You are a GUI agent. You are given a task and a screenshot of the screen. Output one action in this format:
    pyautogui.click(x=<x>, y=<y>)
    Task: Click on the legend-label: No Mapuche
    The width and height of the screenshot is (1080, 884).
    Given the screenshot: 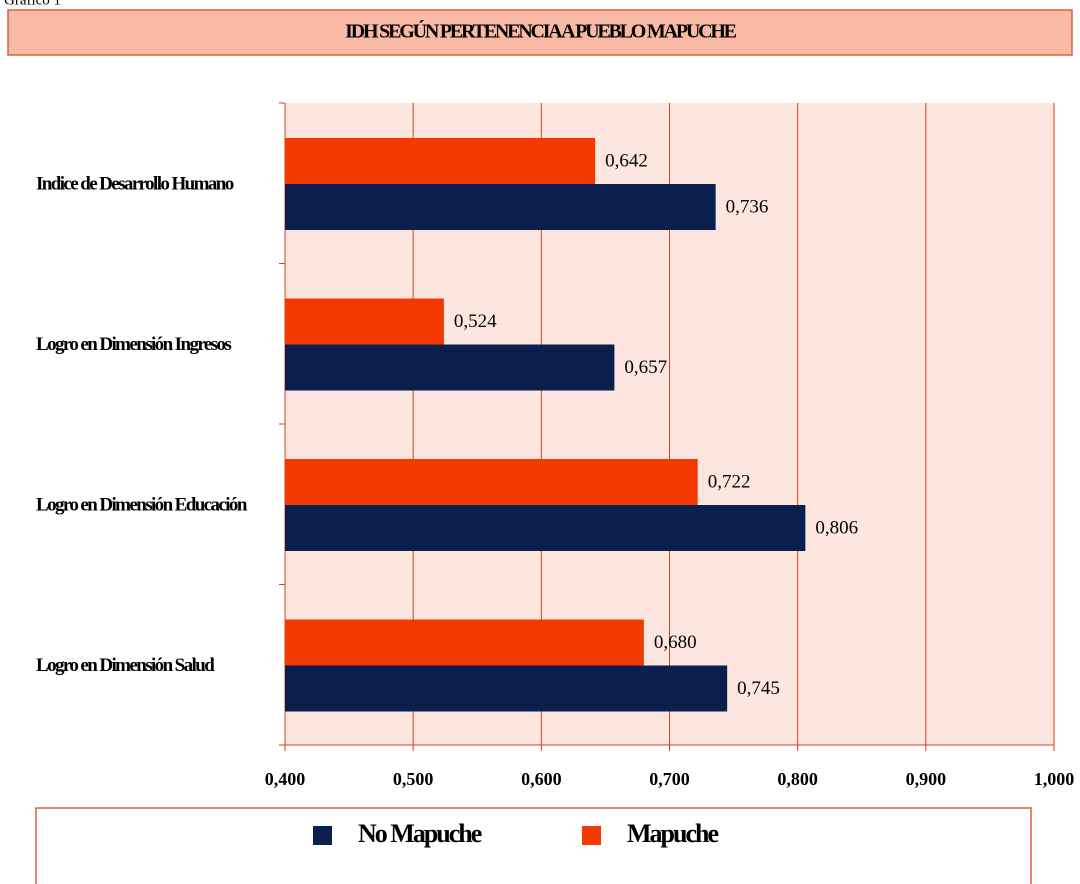 What is the action you would take?
    pyautogui.click(x=420, y=833)
    